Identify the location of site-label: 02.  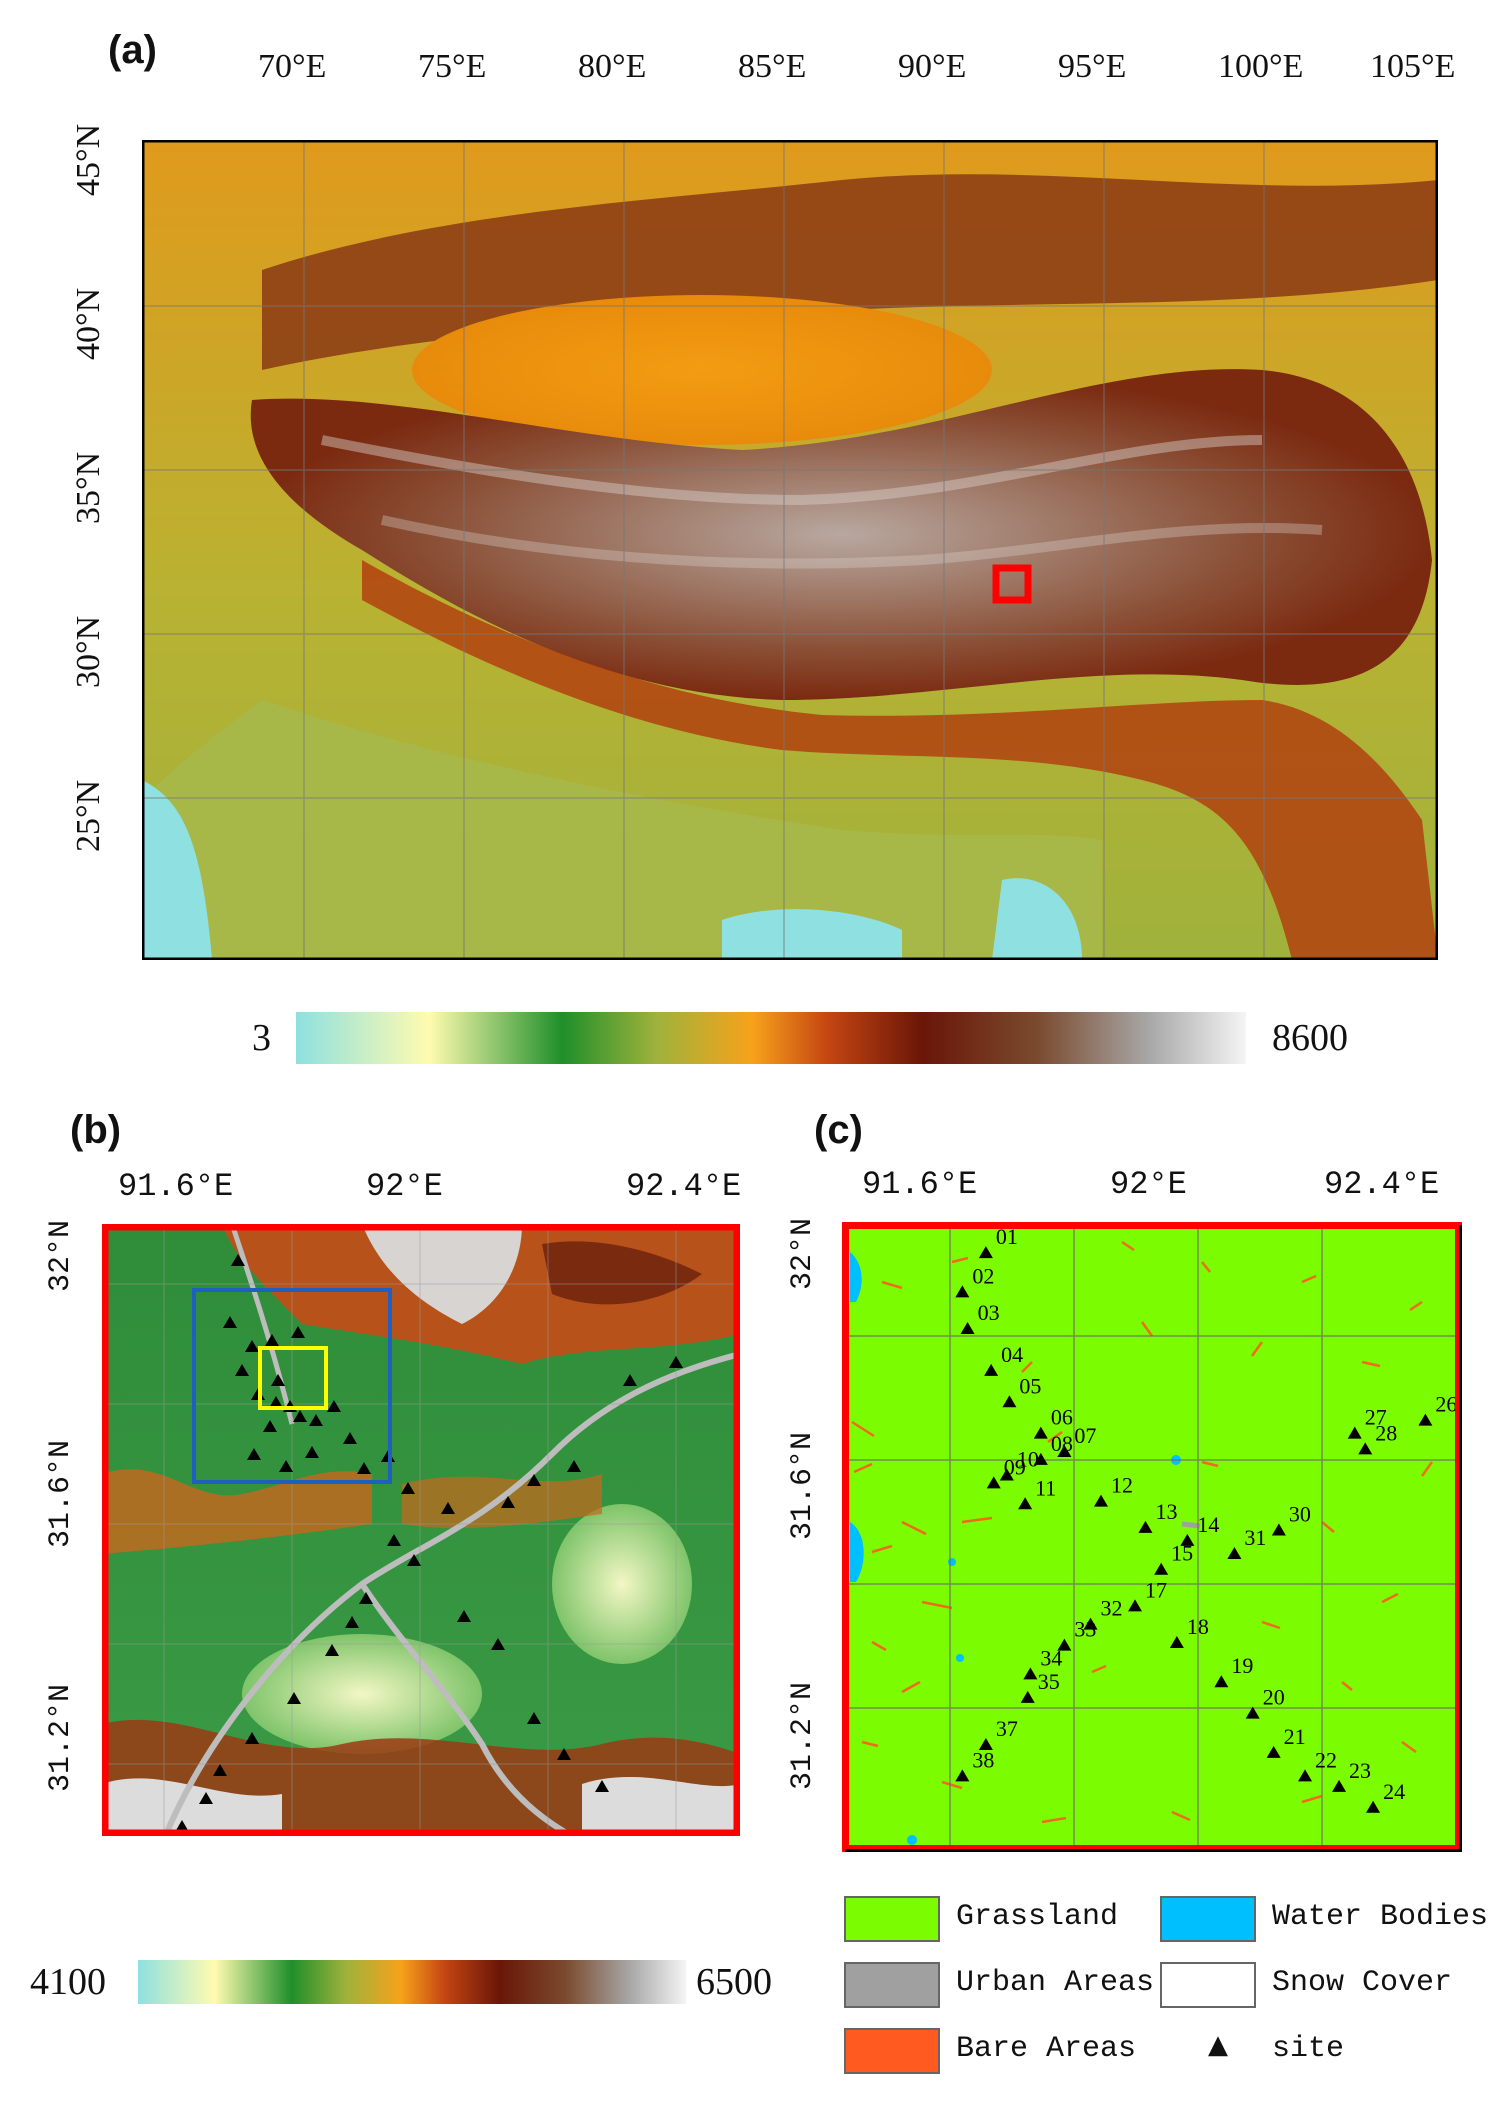
(983, 1275).